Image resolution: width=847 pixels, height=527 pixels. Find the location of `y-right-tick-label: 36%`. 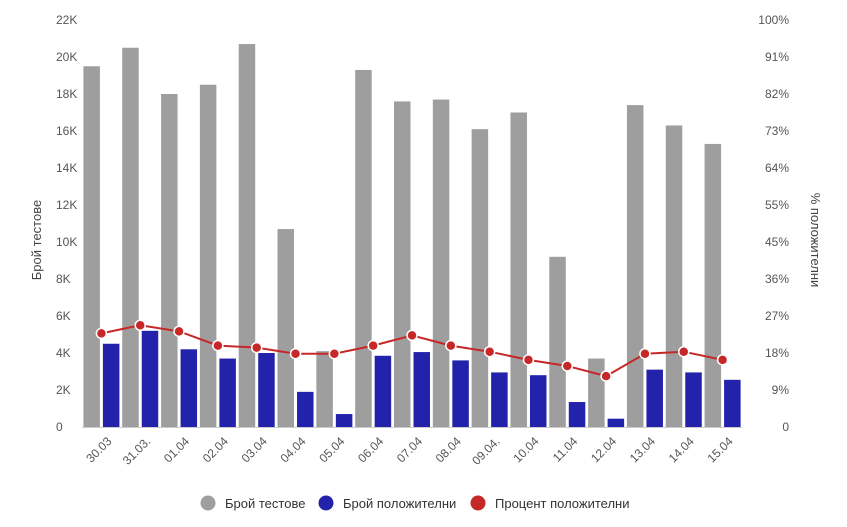

y-right-tick-label: 36% is located at coordinates (777, 279).